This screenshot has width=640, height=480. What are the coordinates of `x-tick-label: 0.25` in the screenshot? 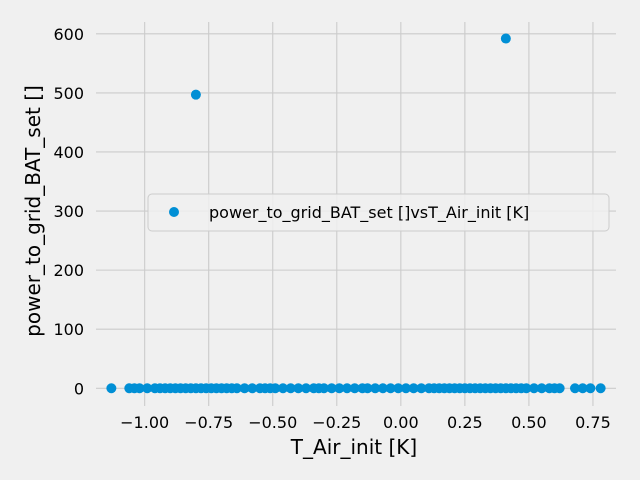 It's located at (465, 422).